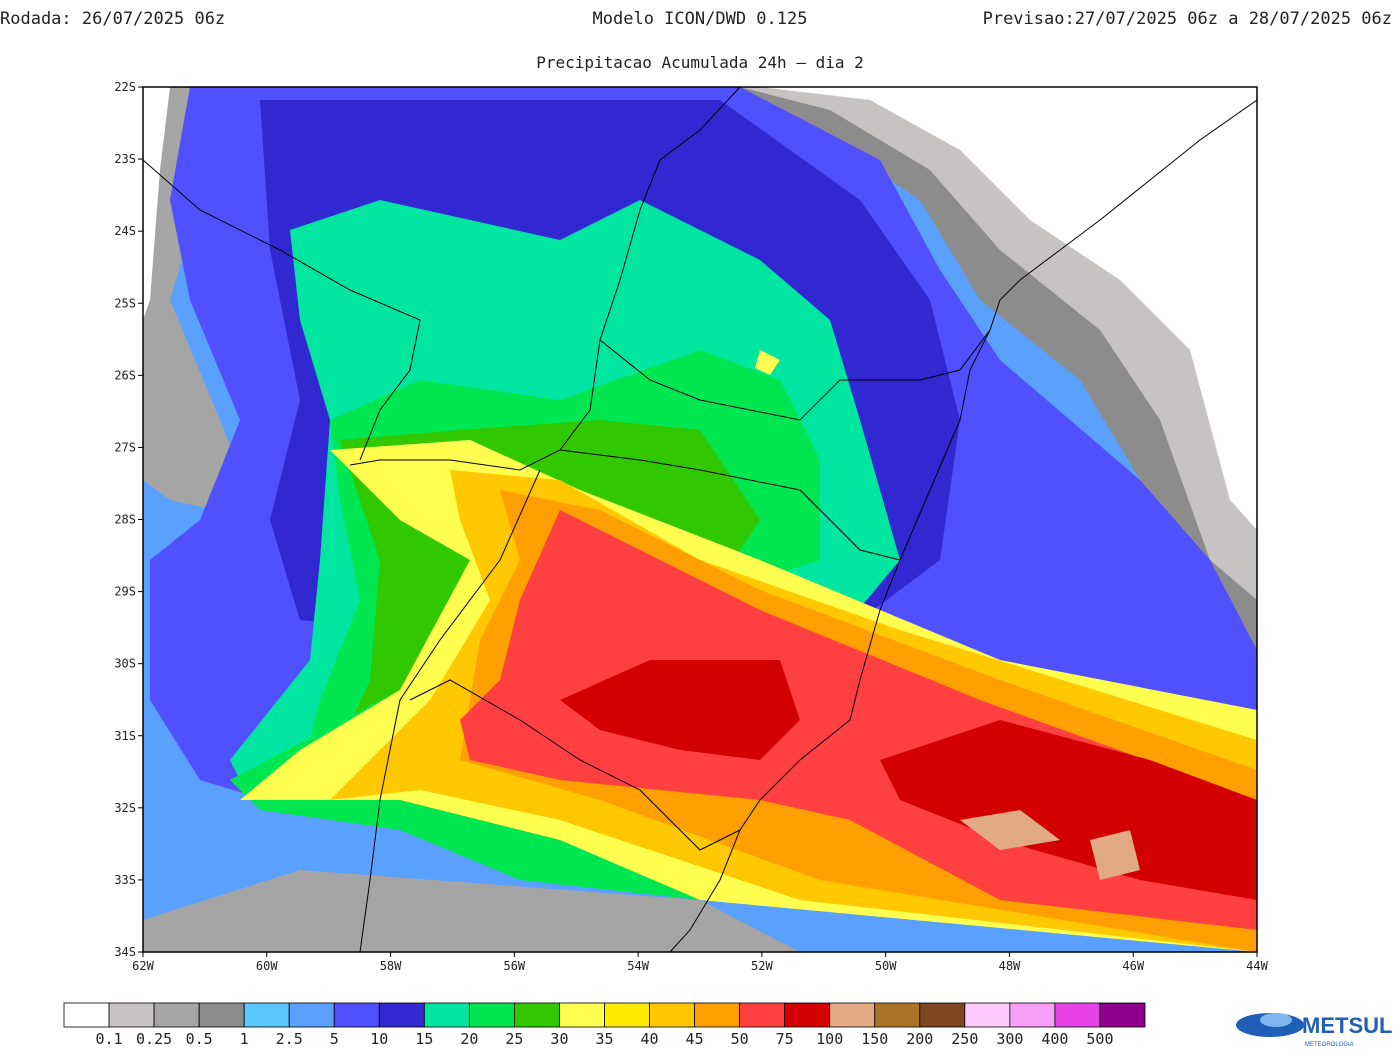 The width and height of the screenshot is (1400, 1056). What do you see at coordinates (154, 1039) in the screenshot?
I see `colorbar-label: 0.25` at bounding box center [154, 1039].